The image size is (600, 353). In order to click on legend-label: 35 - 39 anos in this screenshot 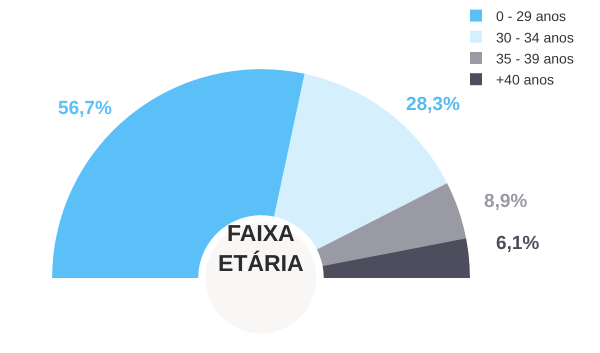, I will do `click(535, 58)`.